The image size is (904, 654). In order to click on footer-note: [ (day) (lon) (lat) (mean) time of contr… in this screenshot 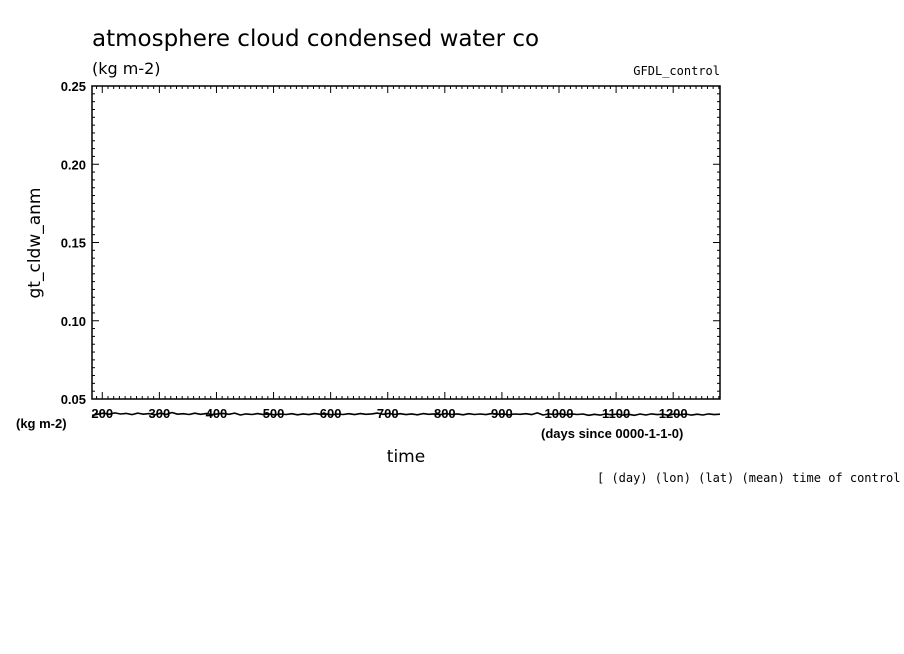, I will do `click(750, 478)`.